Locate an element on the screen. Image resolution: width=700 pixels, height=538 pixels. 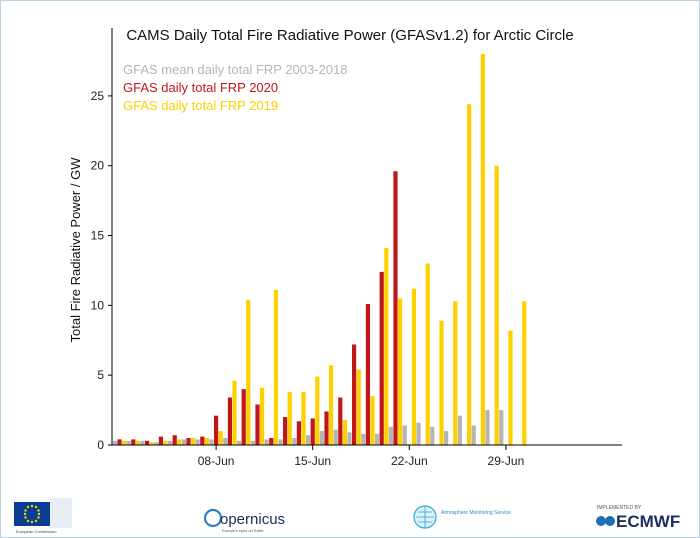
eu-building-icon is located at coordinates (61, 513).